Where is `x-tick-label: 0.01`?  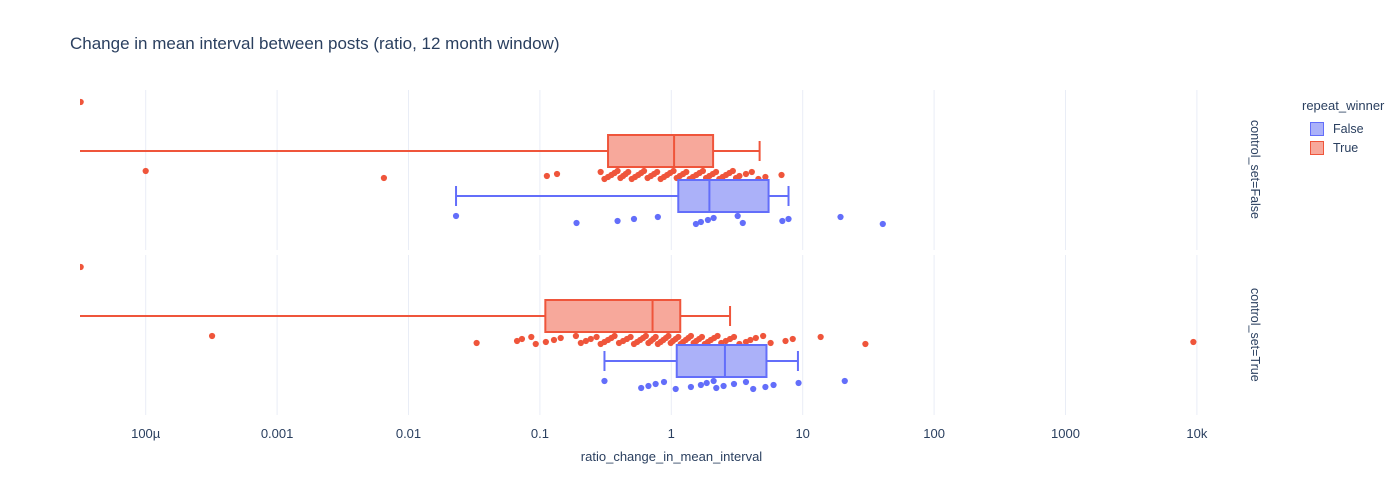
x-tick-label: 0.01 is located at coordinates (408, 433).